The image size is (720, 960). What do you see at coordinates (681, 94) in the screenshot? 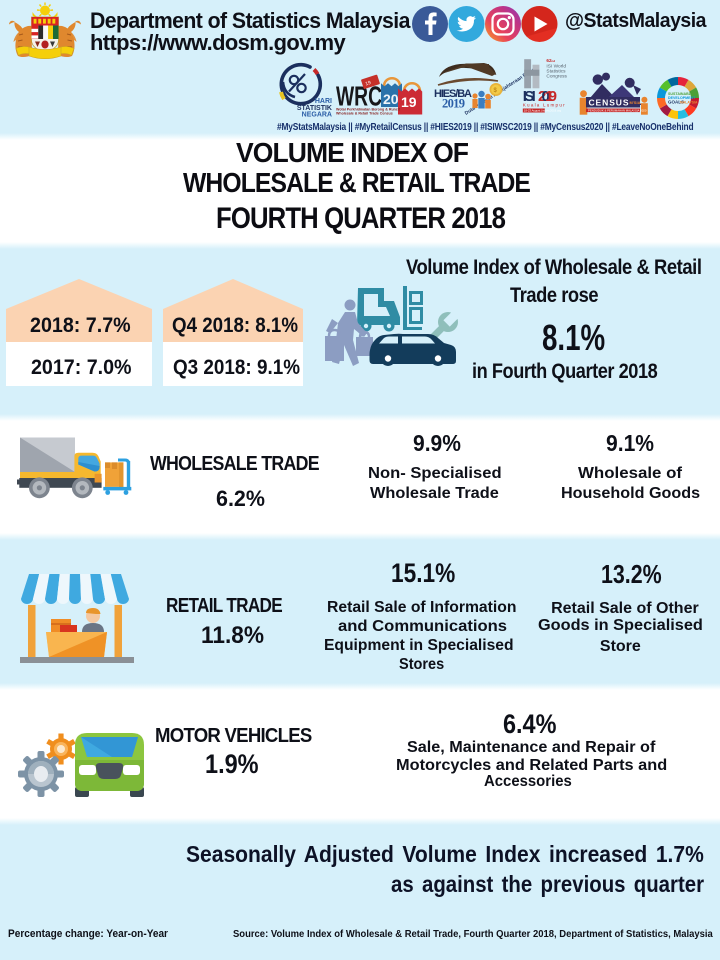
I see `svg-text: SUSTAINABLE` at bounding box center [681, 94].